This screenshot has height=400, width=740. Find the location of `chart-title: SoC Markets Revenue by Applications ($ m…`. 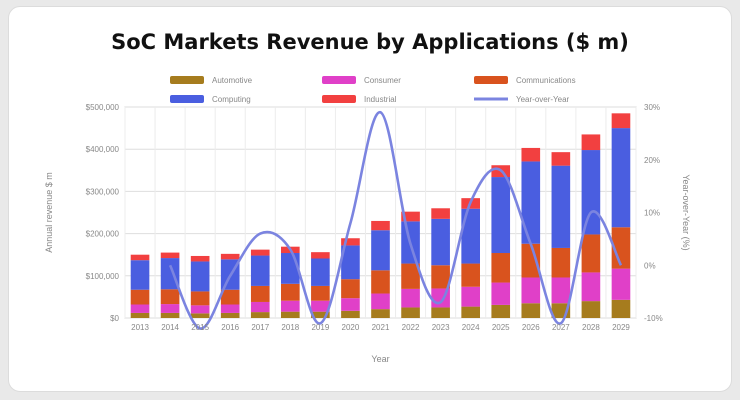

chart-title: SoC Markets Revenue by Applications ($ m… is located at coordinates (370, 42).